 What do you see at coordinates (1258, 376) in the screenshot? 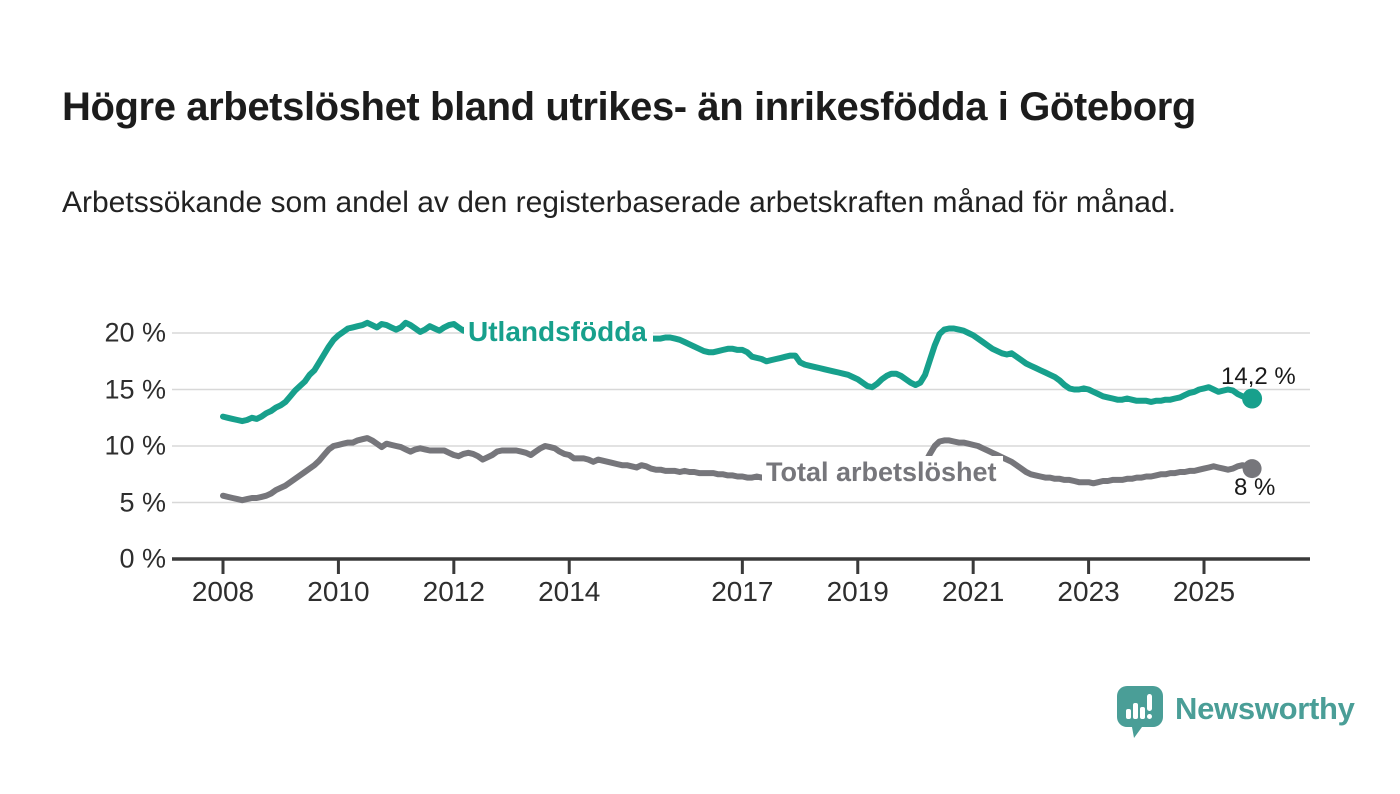
I see `end-value-utlandsfodda: 14,2 %` at bounding box center [1258, 376].